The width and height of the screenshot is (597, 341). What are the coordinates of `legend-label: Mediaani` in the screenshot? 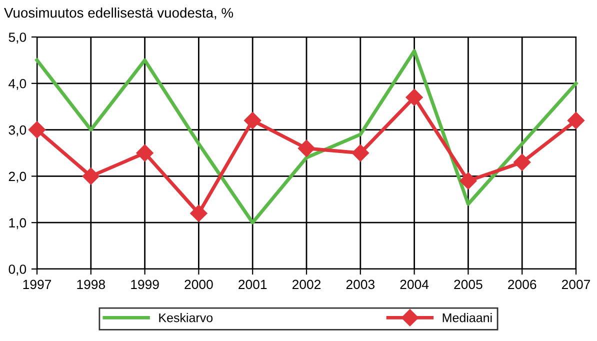 It's located at (467, 317).